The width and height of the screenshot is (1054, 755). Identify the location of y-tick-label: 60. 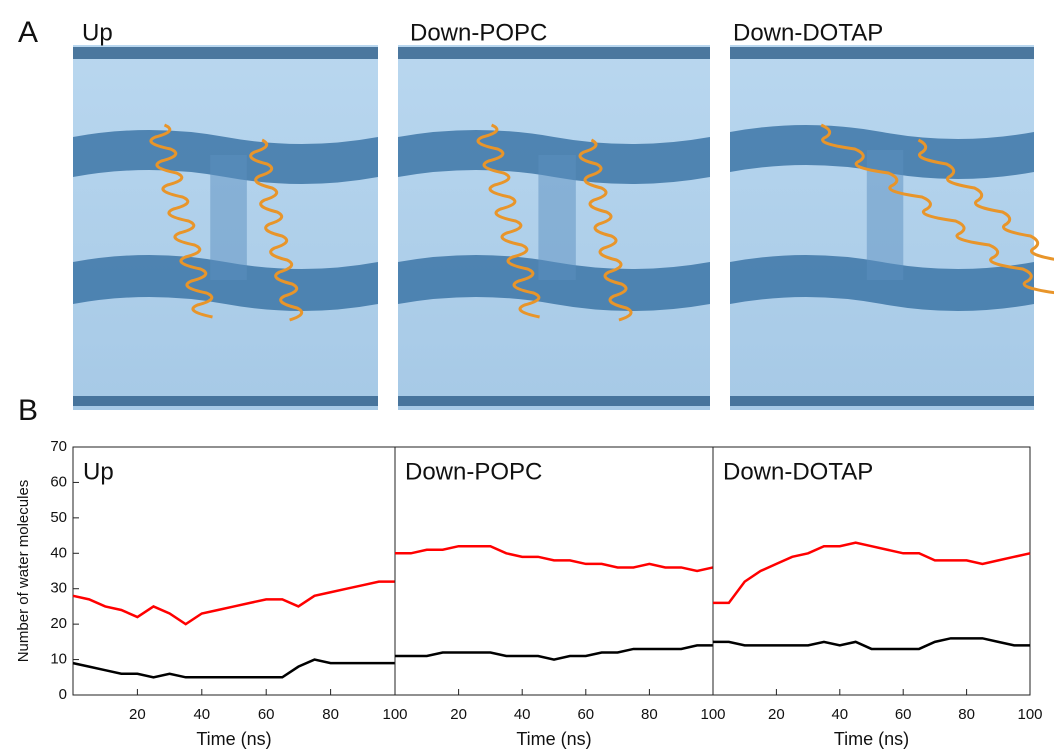
(58, 481).